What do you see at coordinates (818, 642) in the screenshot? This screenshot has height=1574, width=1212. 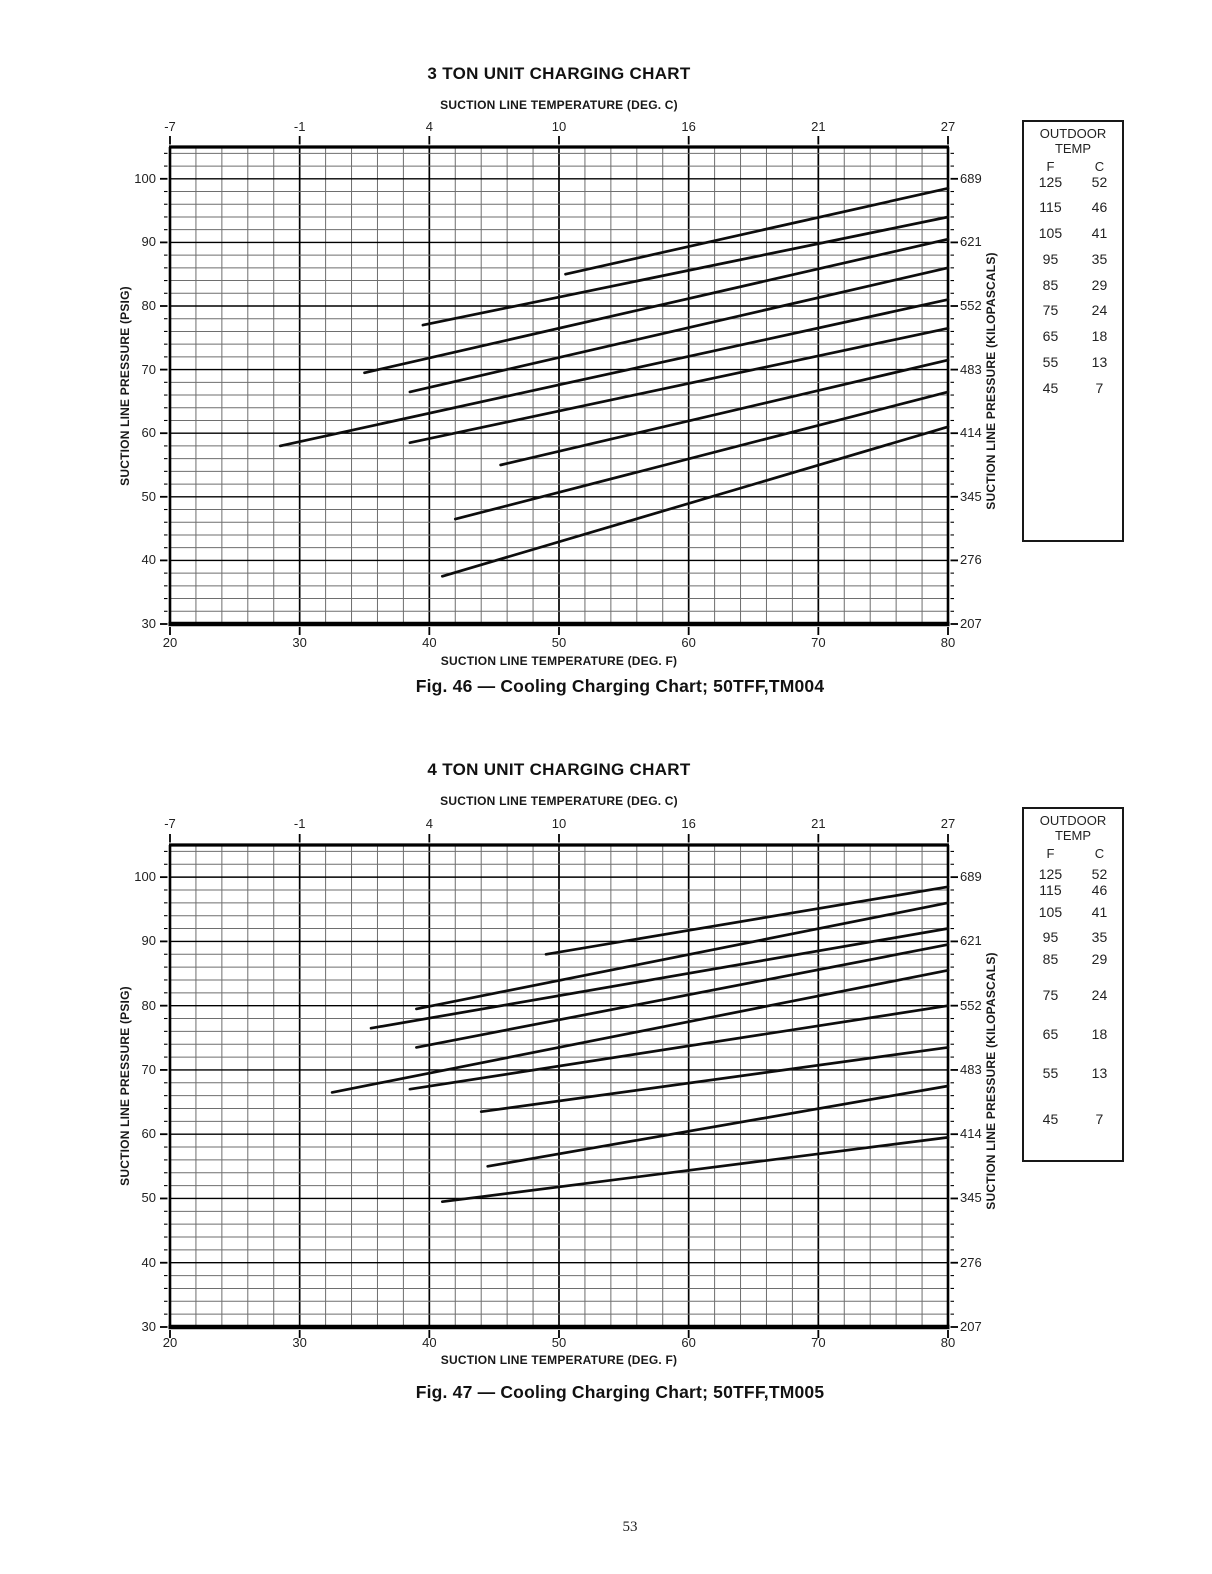 I see `x-tick-label-f: 70` at bounding box center [818, 642].